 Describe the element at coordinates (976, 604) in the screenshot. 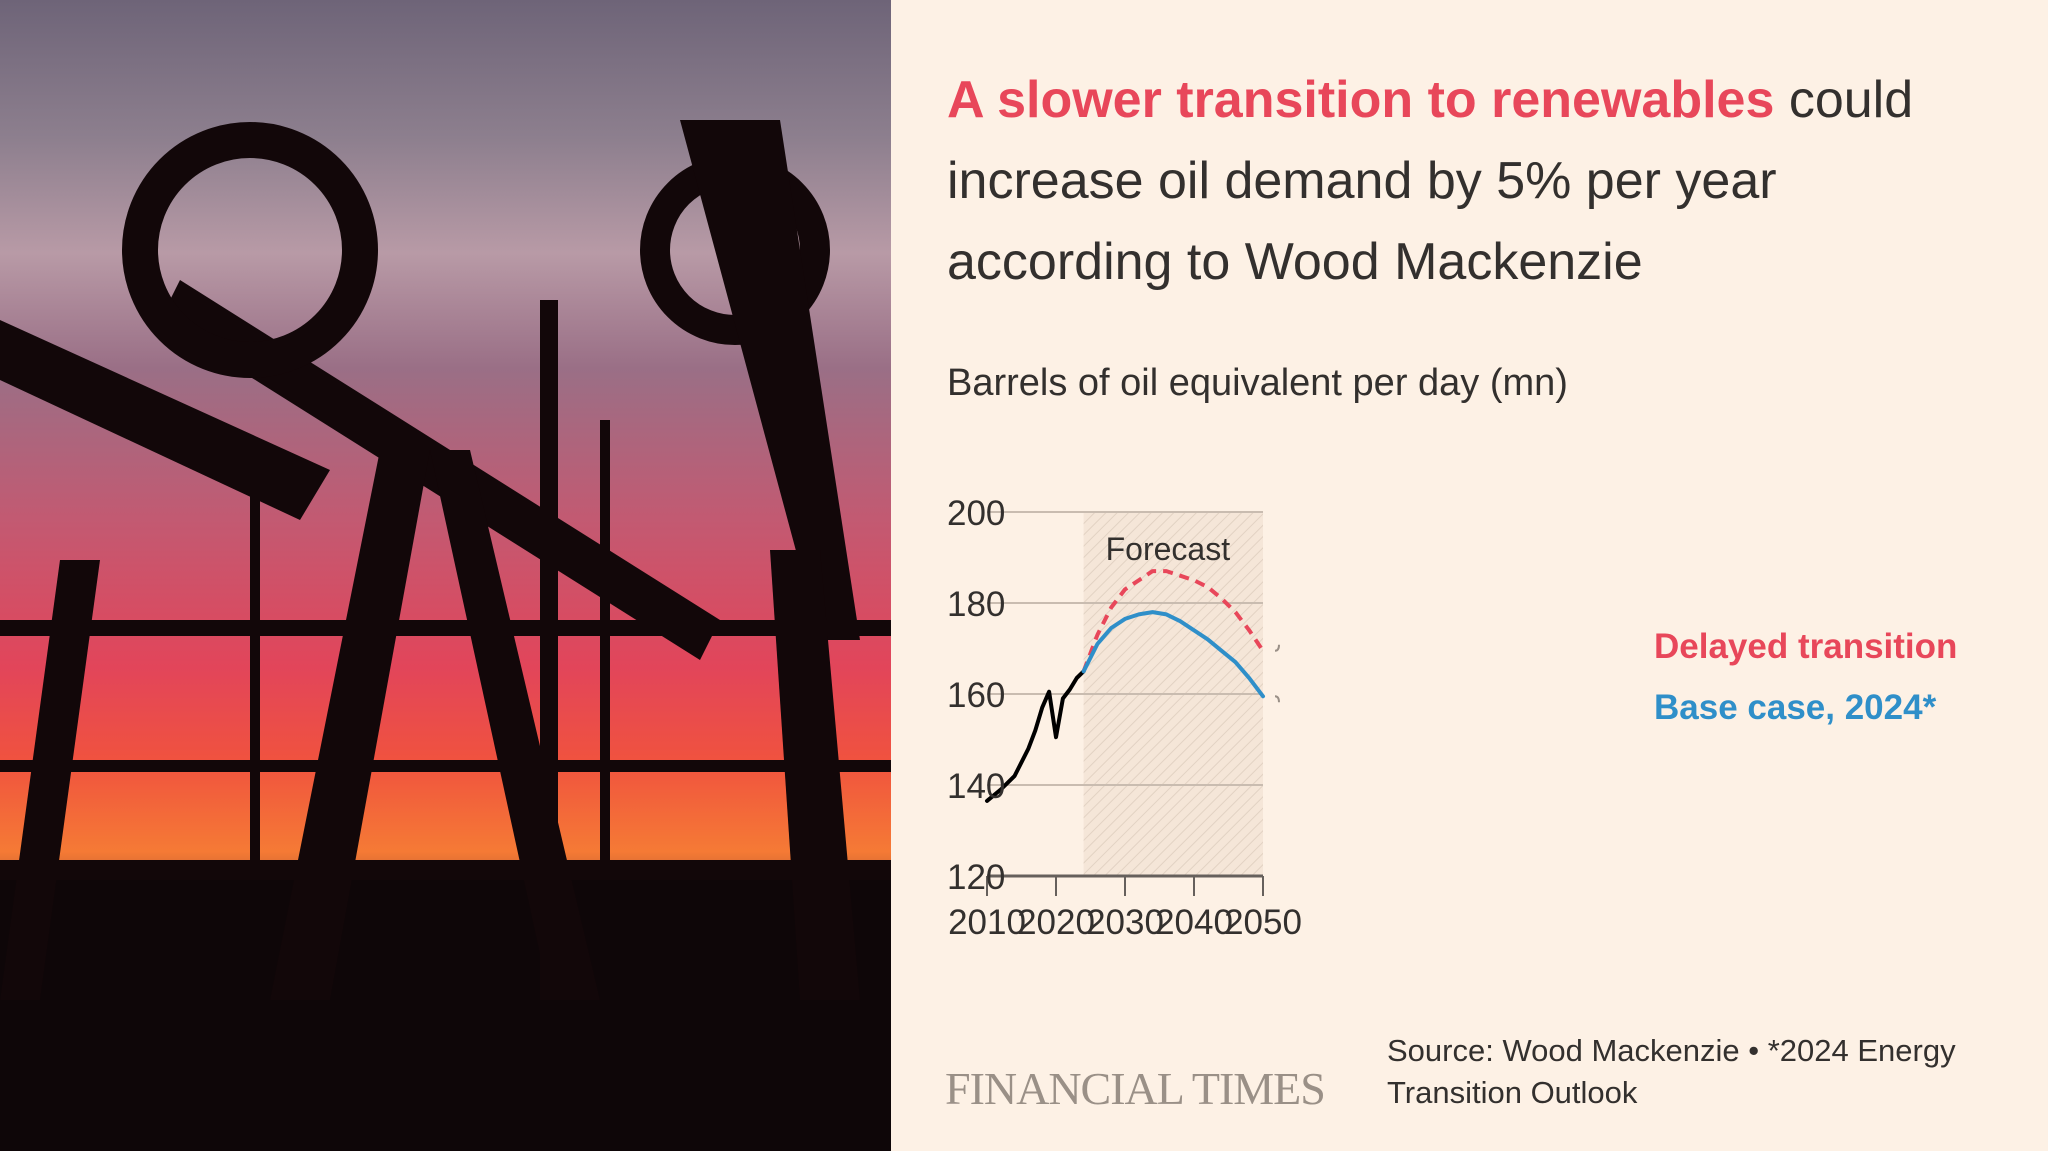

I see `y-tick-label: 180` at that location.